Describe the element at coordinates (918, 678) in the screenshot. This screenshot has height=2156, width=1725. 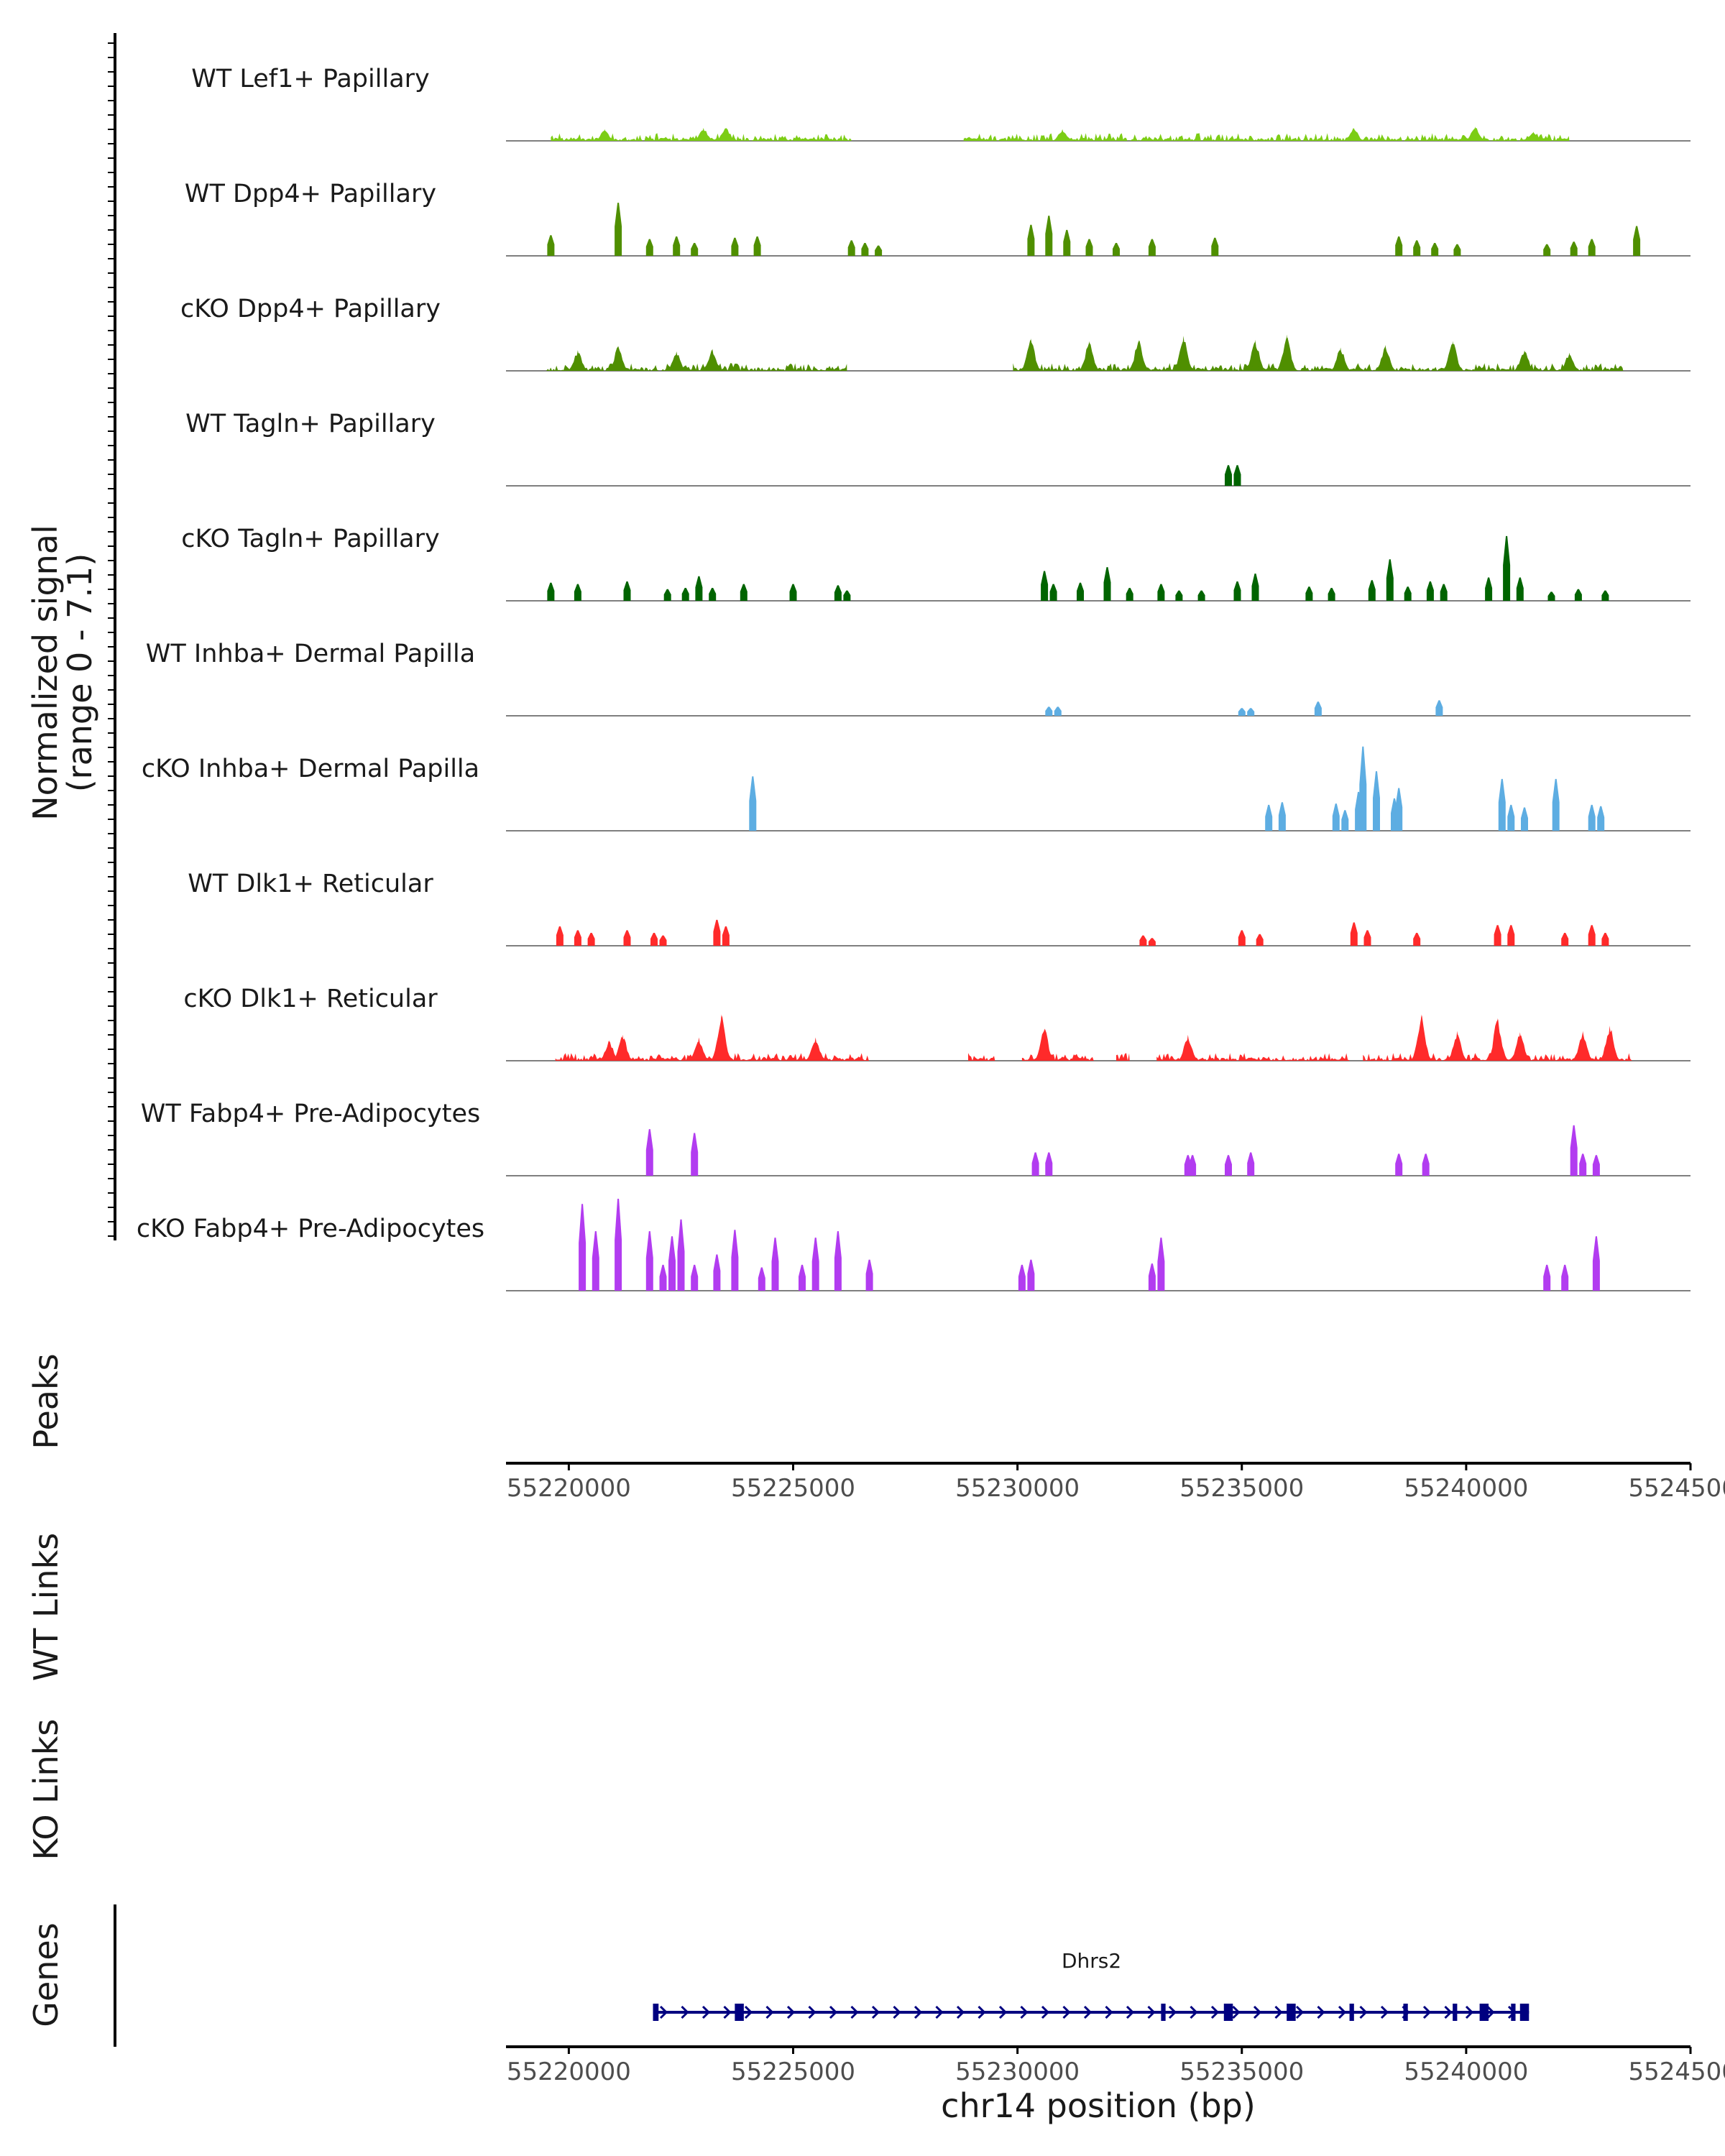
I see `track: WT Inhba+ Dermal Papilla` at that location.